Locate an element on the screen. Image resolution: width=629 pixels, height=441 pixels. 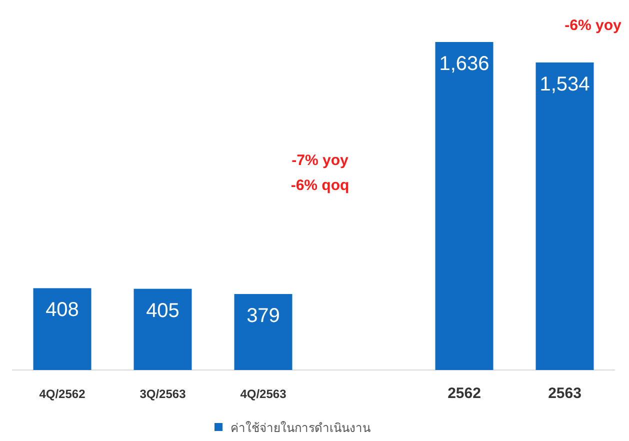
x-tick-label: 2562 is located at coordinates (464, 393).